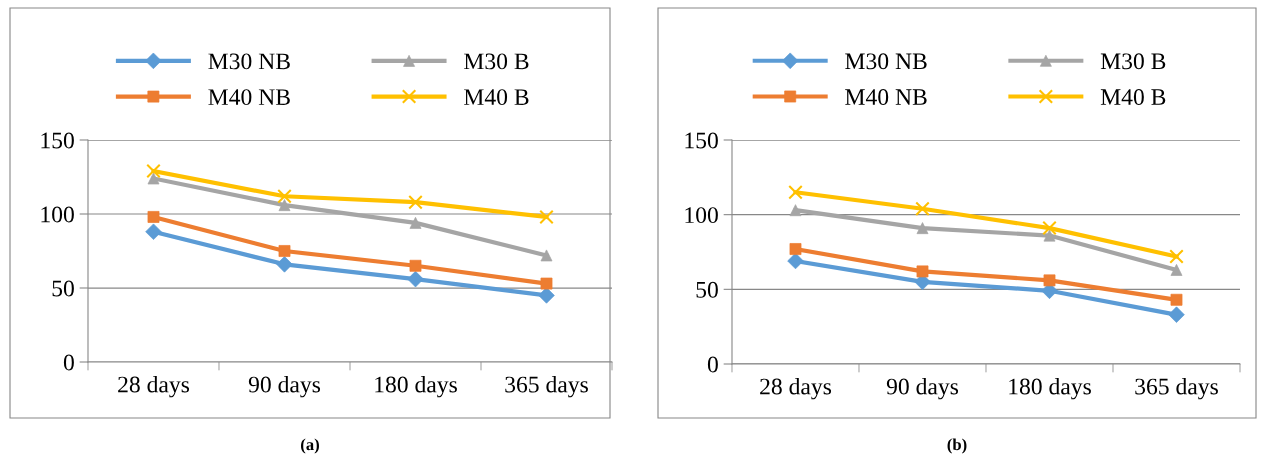 The image size is (1264, 459). I want to click on text: (b), so click(957, 446).